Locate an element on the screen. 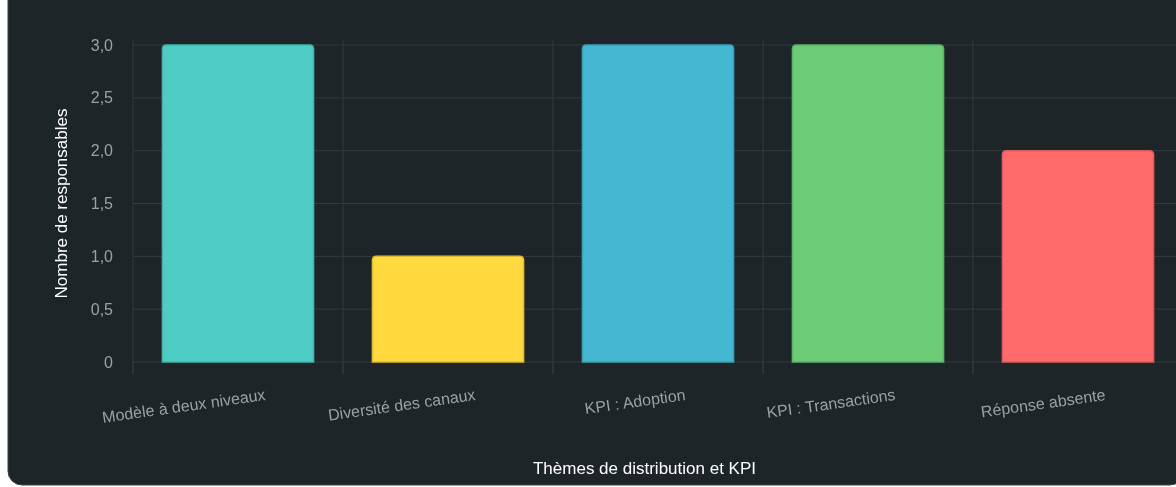 The image size is (1176, 487). x-tick-label: Modèle à deux niveaux is located at coordinates (184, 406).